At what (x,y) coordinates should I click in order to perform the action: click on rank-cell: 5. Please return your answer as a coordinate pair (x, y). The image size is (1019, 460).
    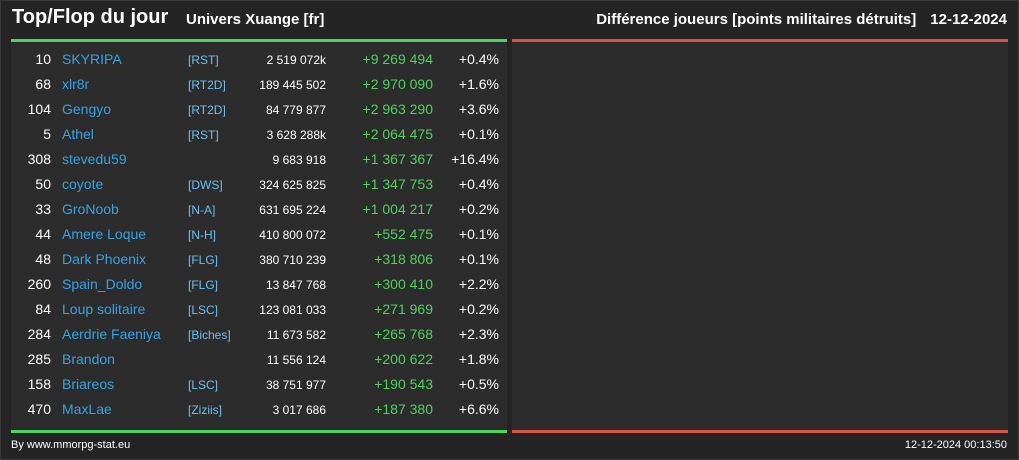
    Looking at the image, I should click on (47, 134).